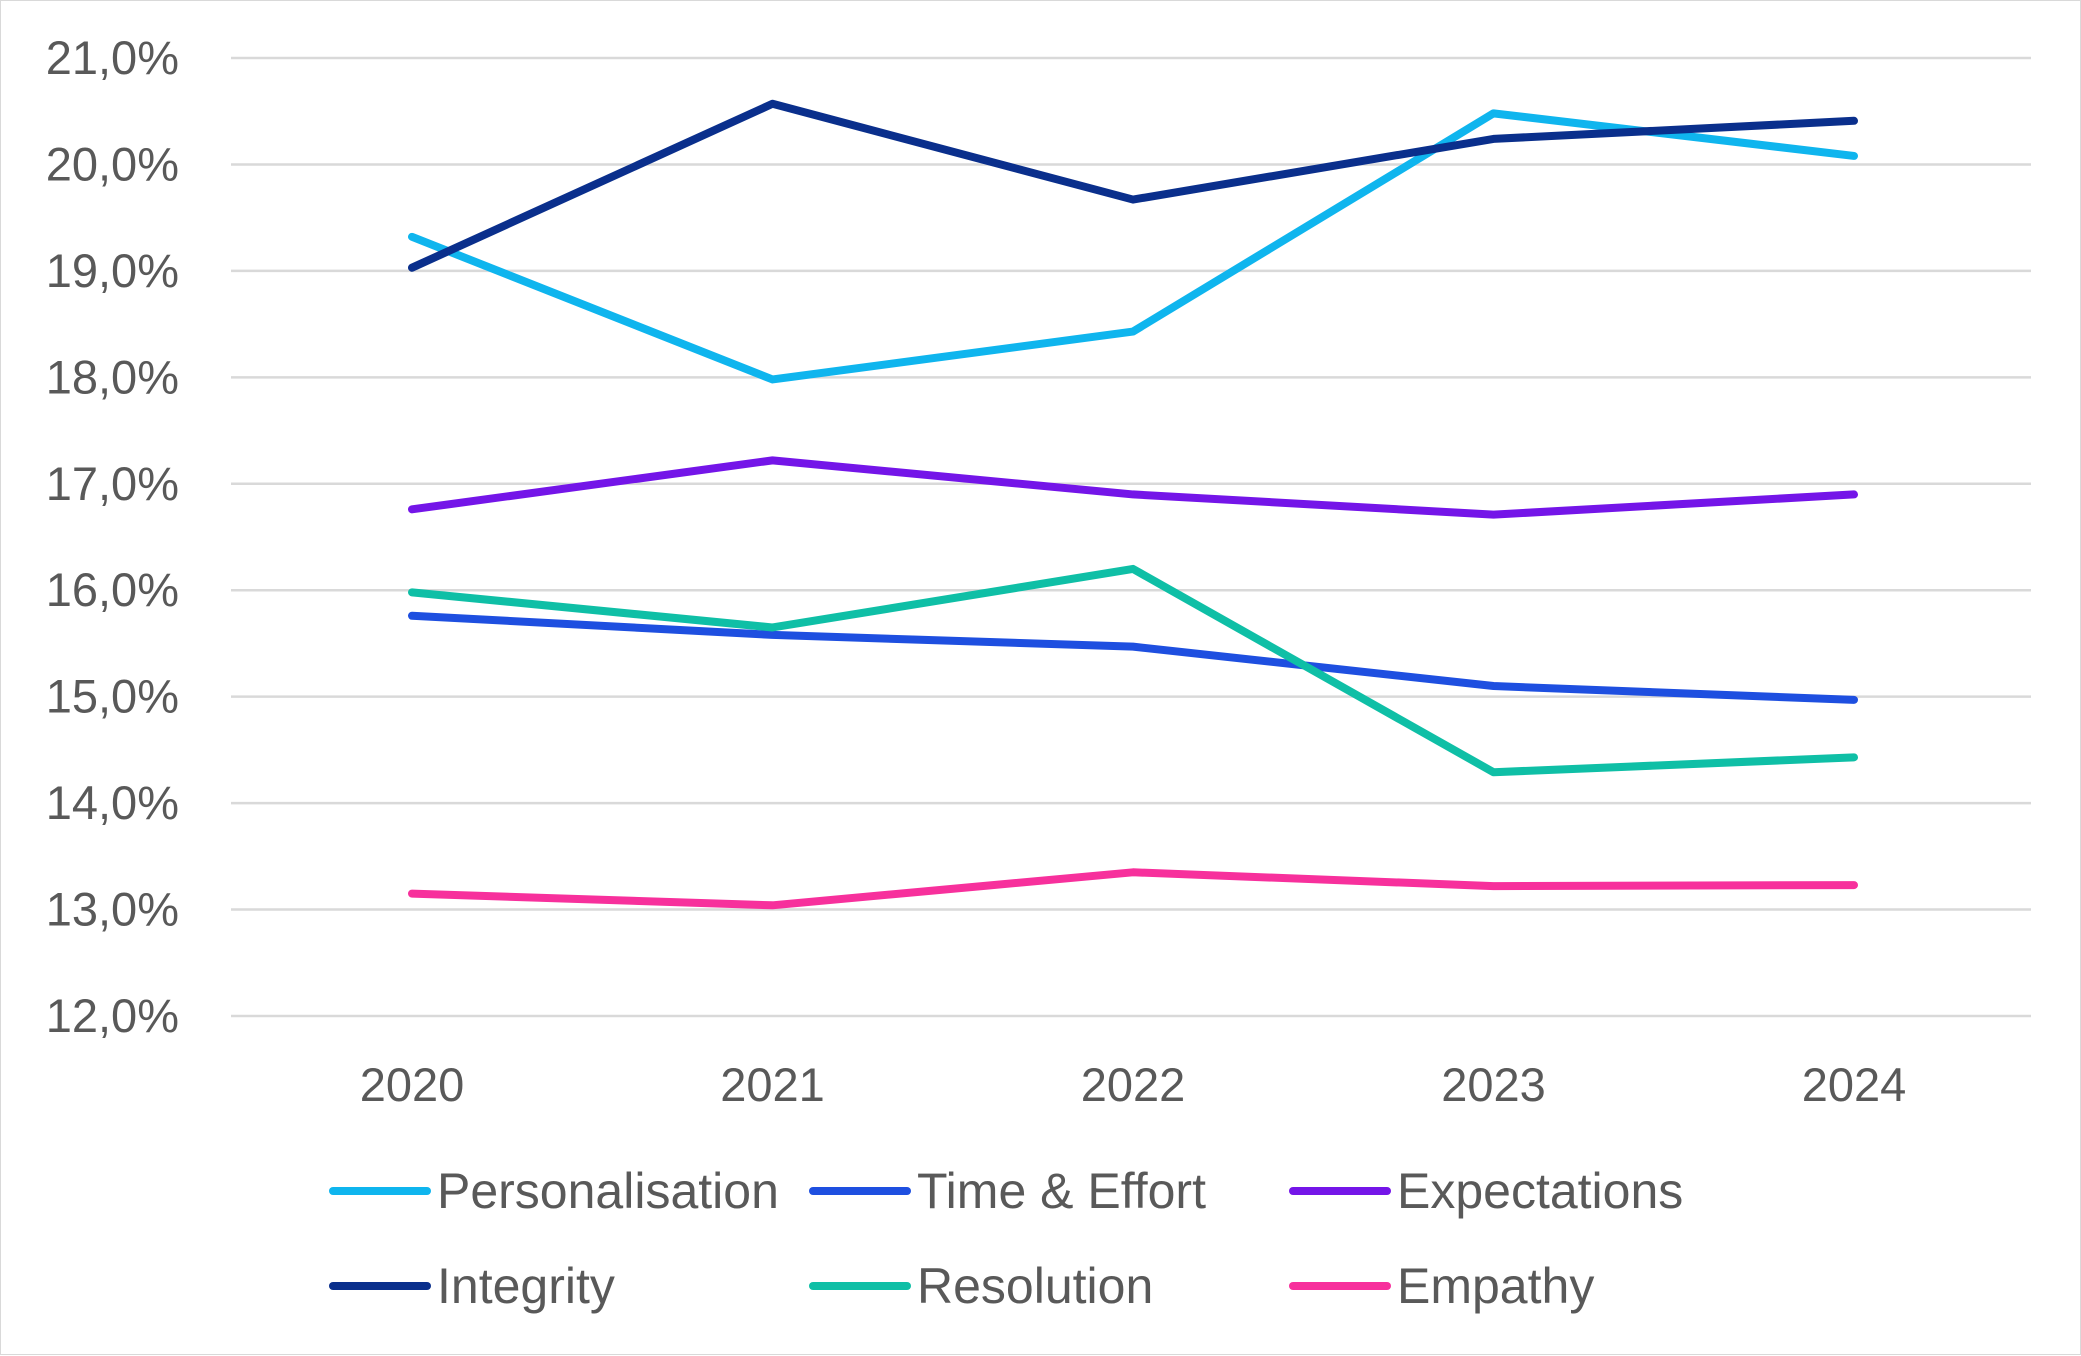 The height and width of the screenshot is (1356, 2081). I want to click on series-line-time-and-effort, so click(1133, 657).